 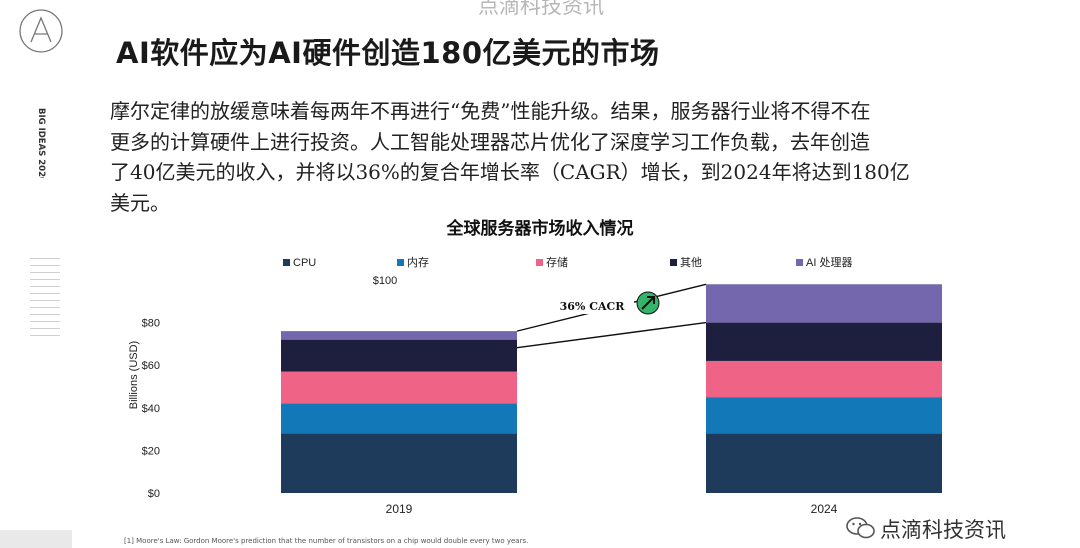 I want to click on body-line: 美元。, so click(x=140, y=202).